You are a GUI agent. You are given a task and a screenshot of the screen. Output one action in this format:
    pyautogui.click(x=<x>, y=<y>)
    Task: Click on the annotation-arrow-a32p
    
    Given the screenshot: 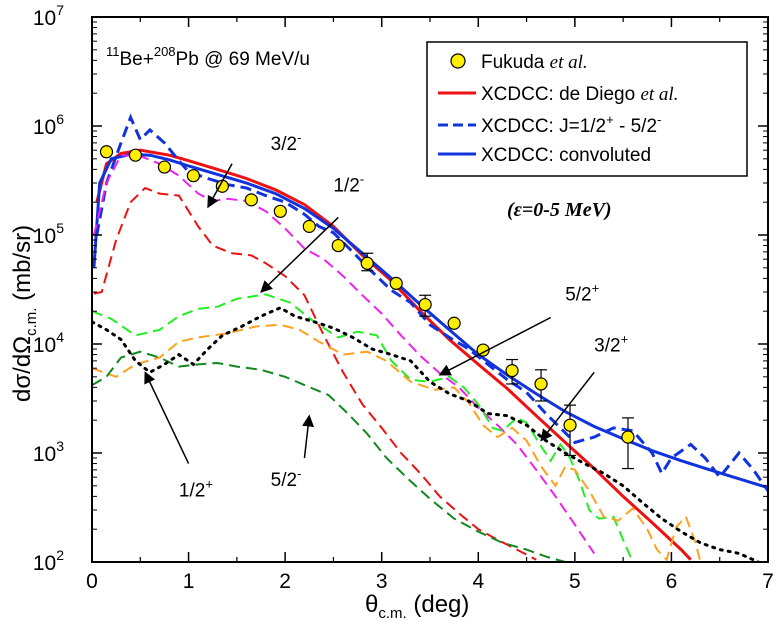 What is the action you would take?
    pyautogui.click(x=567, y=406)
    